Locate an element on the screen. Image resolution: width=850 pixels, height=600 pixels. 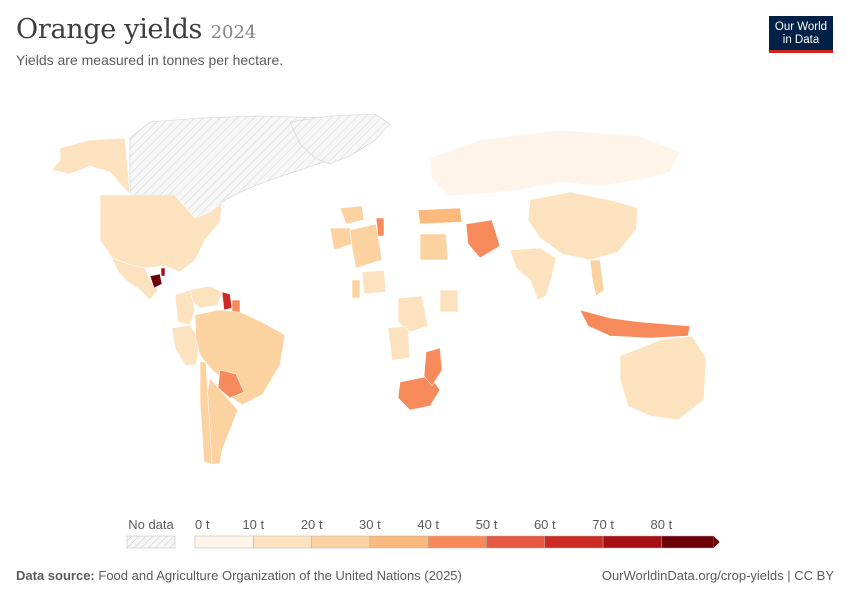
region-indonesia is located at coordinates (635, 324).